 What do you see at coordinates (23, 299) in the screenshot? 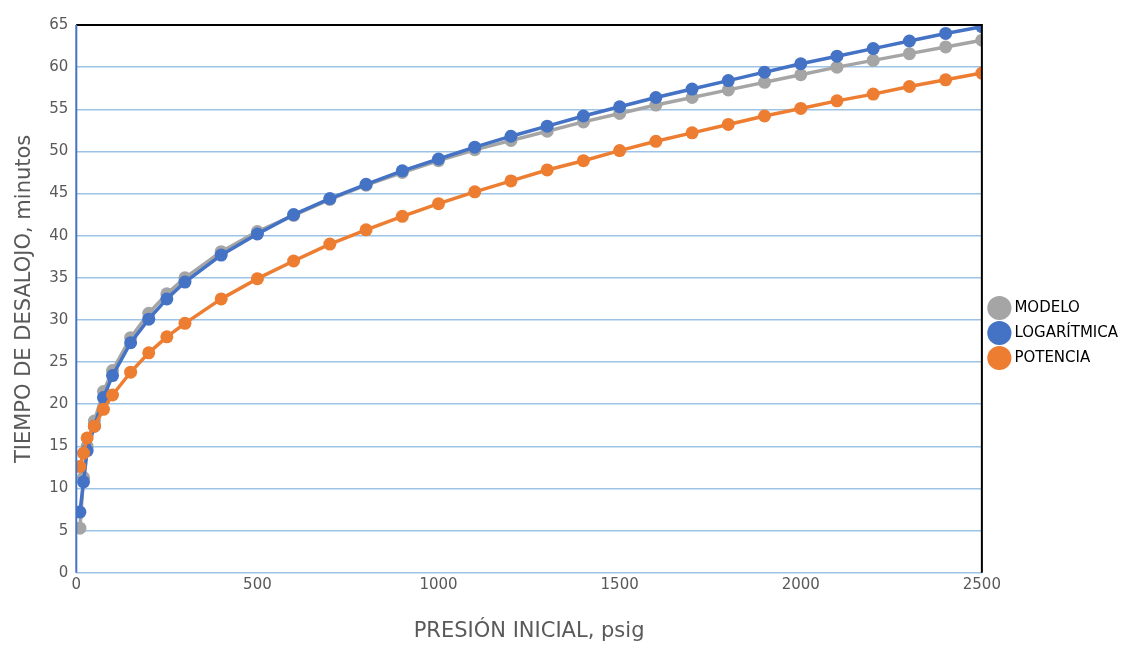
I see `y-axis-title: TIEMPO DE DESALOJO, minutos` at bounding box center [23, 299].